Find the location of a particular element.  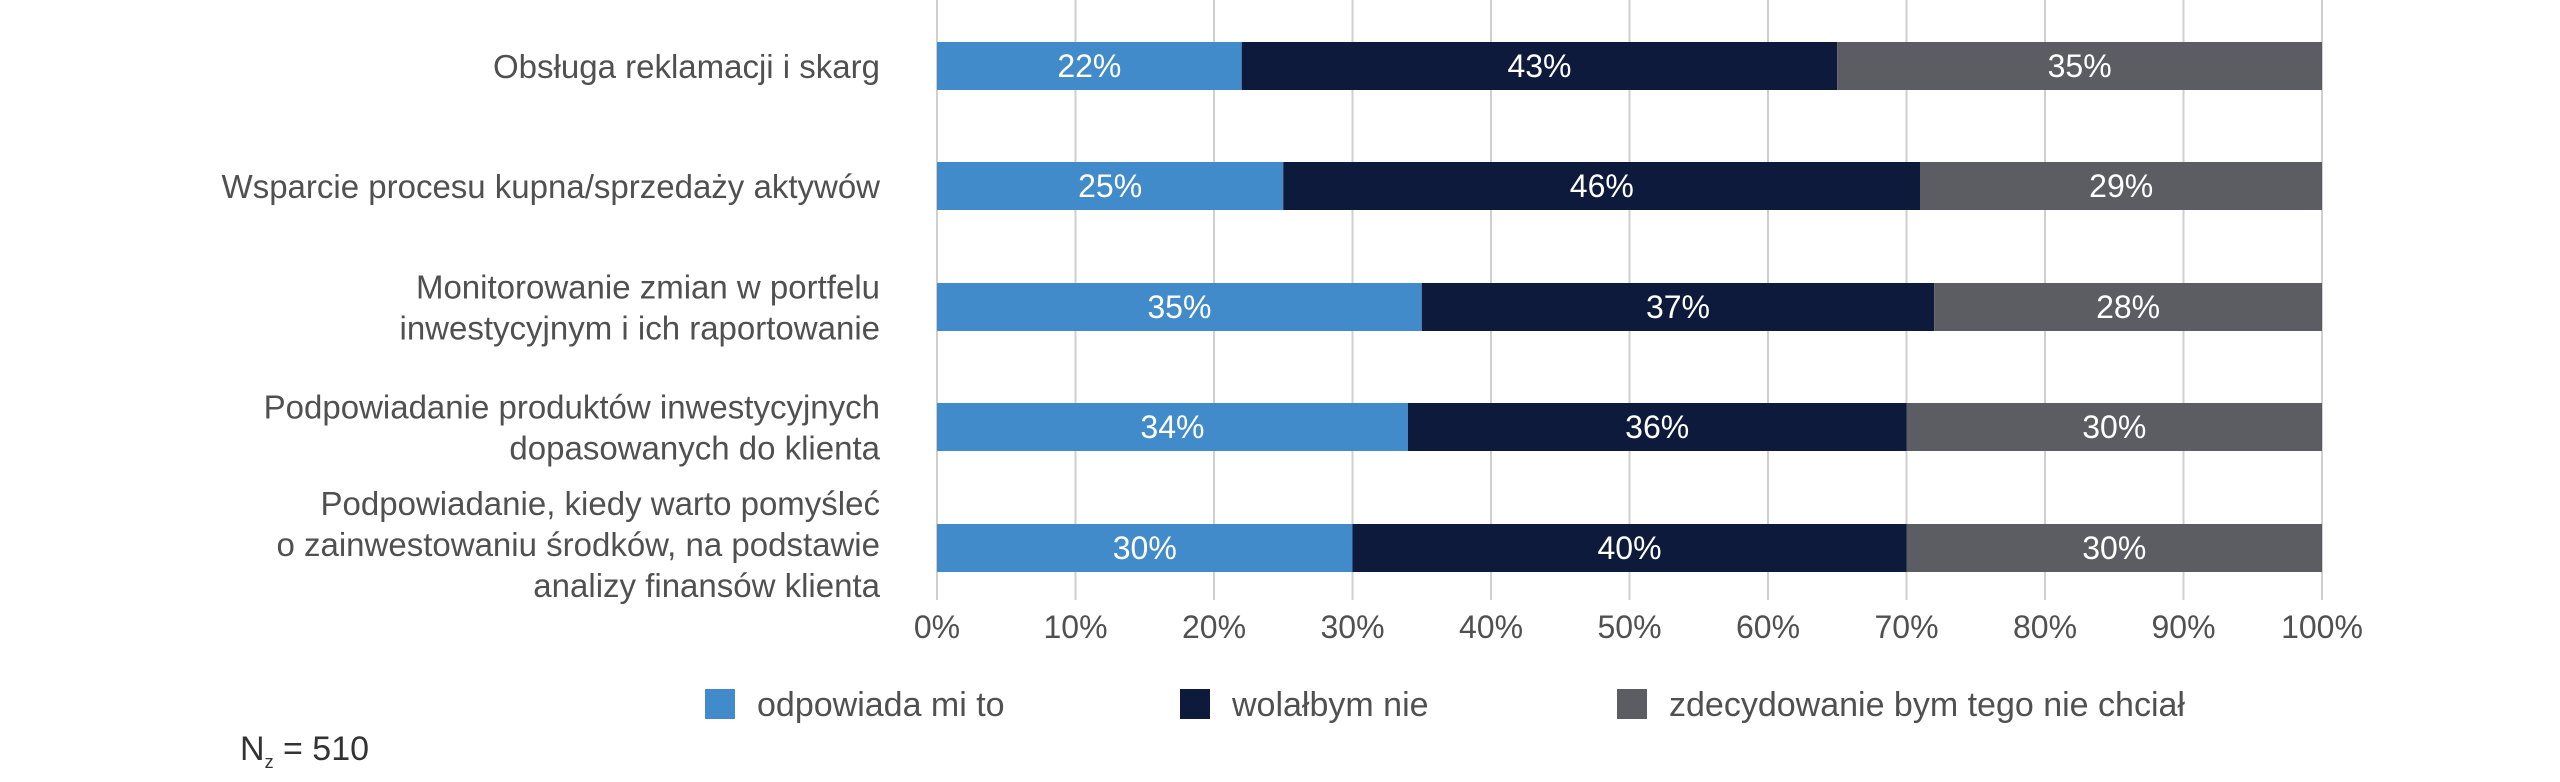

x-tick-label: 60% is located at coordinates (1768, 627).